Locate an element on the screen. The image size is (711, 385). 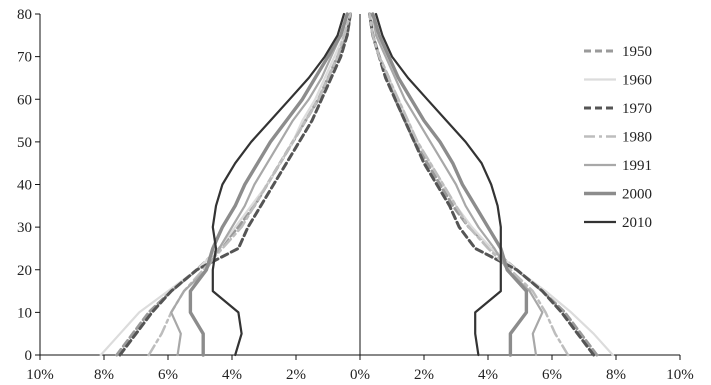
y-tick-label: 40 is located at coordinates (24, 186).